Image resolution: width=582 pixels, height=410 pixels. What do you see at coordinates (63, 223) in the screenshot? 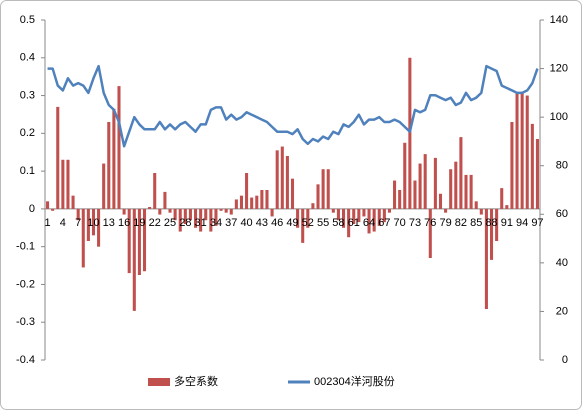
I see `x-tick-label: 4` at bounding box center [63, 223].